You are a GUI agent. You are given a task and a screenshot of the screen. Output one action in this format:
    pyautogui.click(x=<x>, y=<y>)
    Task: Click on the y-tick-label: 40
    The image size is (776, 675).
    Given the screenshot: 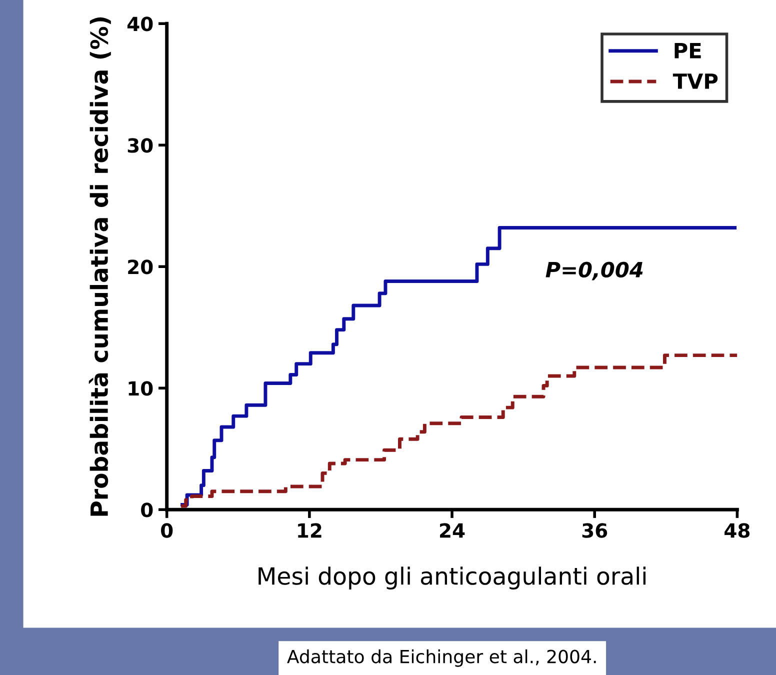 What is the action you would take?
    pyautogui.click(x=140, y=24)
    